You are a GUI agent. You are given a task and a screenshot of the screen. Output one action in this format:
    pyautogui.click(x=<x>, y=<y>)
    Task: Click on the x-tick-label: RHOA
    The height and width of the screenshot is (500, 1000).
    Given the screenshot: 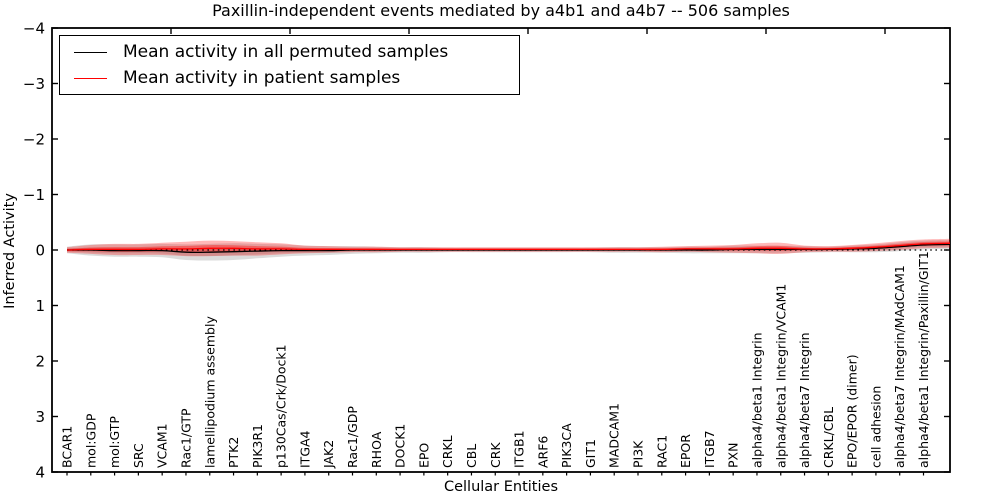 What is the action you would take?
    pyautogui.click(x=376, y=449)
    